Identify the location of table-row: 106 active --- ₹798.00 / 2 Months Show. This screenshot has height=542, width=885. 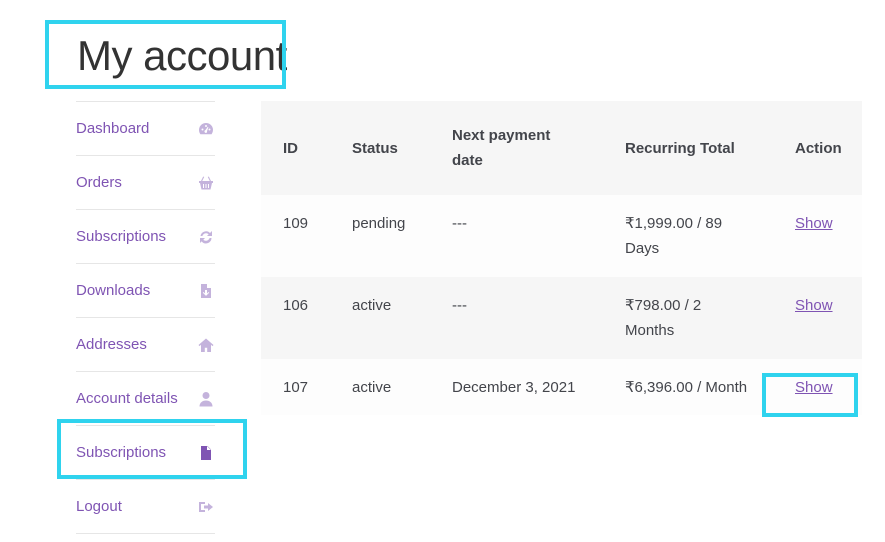
(561, 318).